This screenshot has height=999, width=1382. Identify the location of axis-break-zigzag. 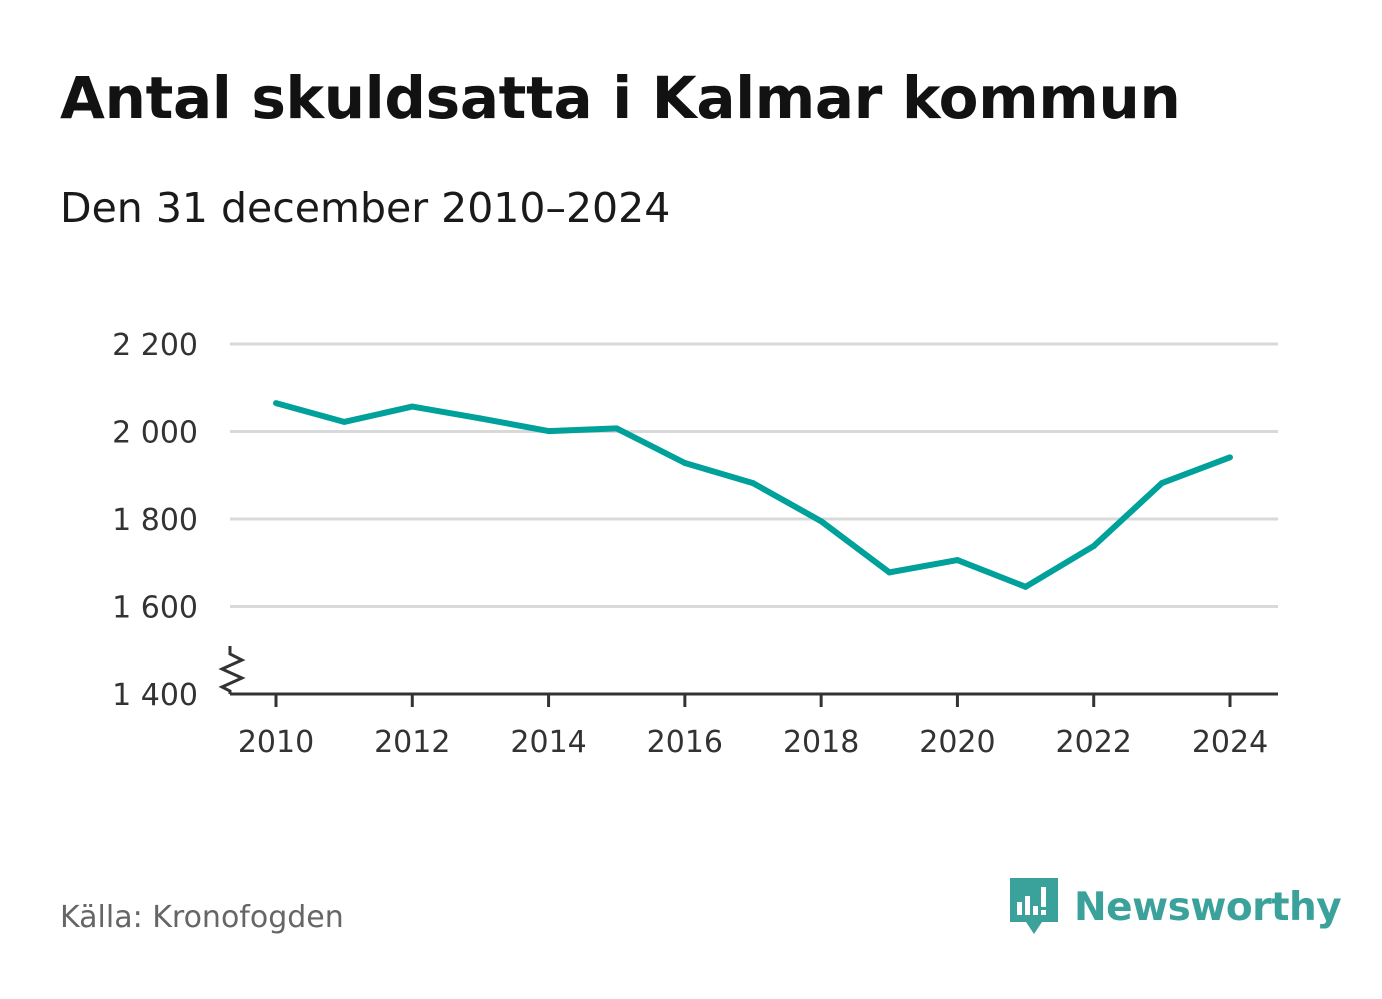
(232, 670).